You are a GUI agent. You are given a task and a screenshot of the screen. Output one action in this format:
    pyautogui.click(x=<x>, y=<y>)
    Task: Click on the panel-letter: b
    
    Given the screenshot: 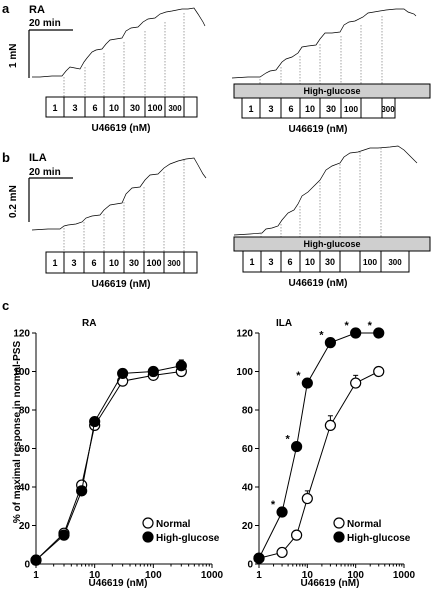 What is the action you would take?
    pyautogui.click(x=6, y=157)
    